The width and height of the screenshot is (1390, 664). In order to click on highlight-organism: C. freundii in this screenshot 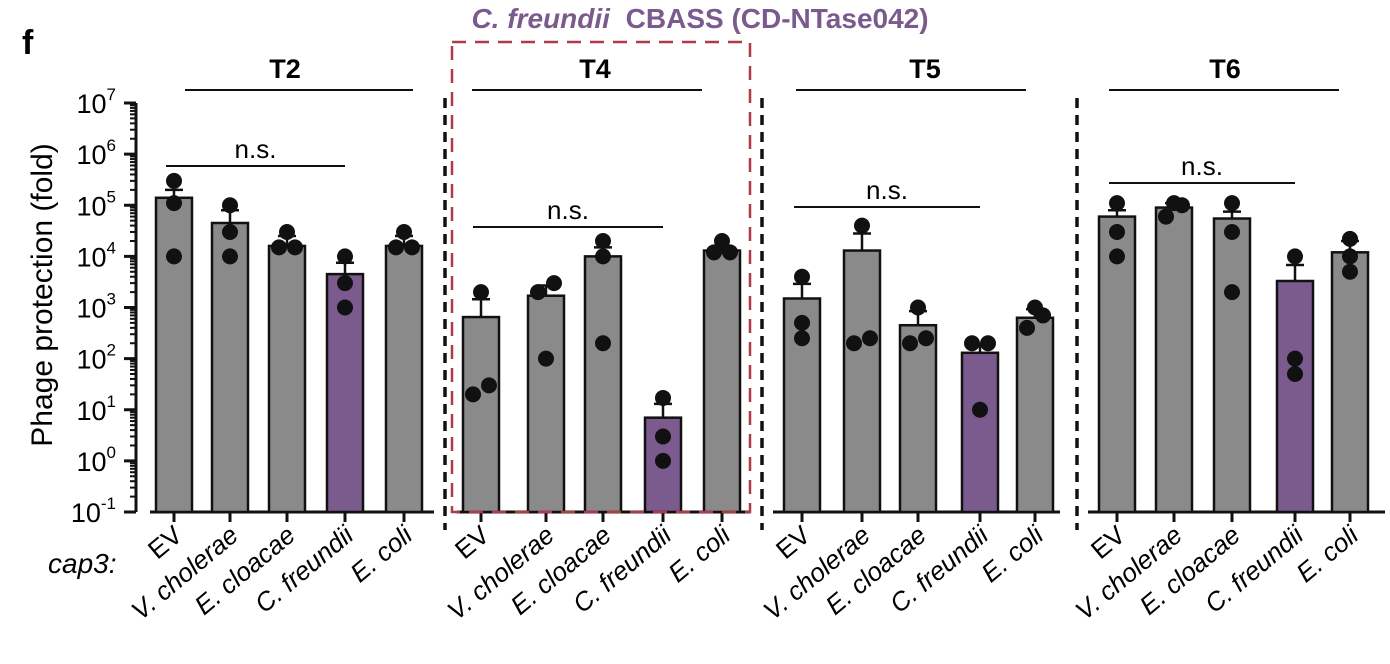, I will do `click(541, 18)`.